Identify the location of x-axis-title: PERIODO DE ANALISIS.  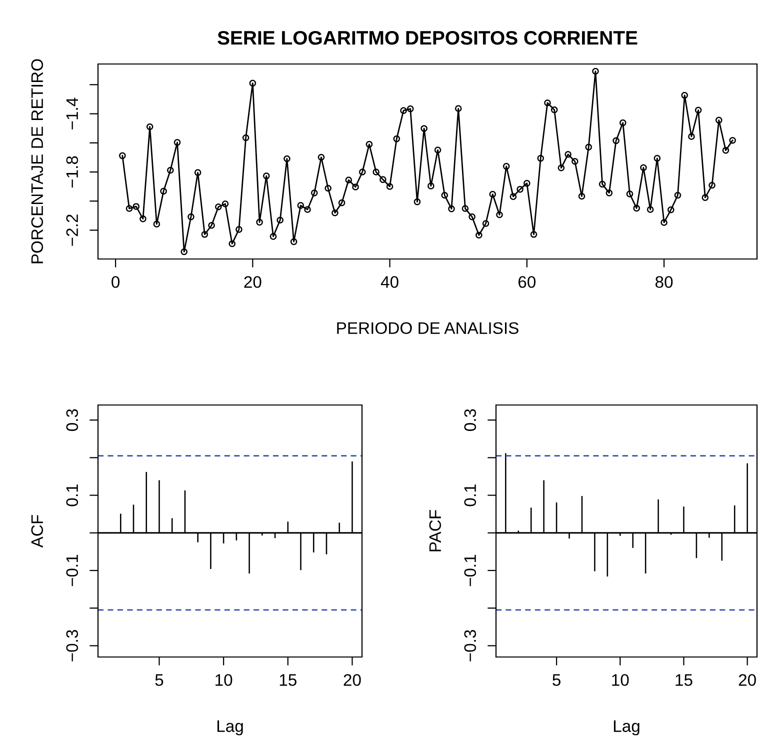
(427, 328).